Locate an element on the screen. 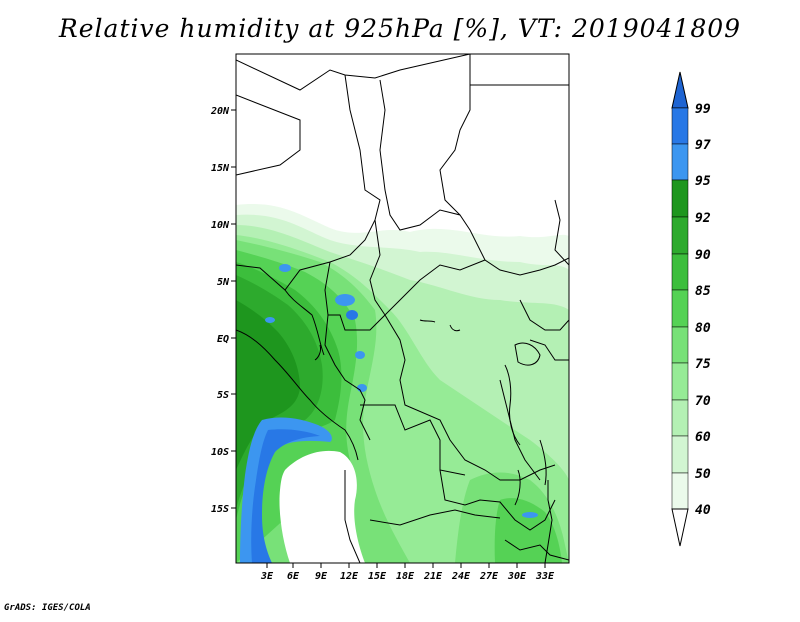 The image size is (800, 622). colorbar-label: 60 is located at coordinates (703, 437).